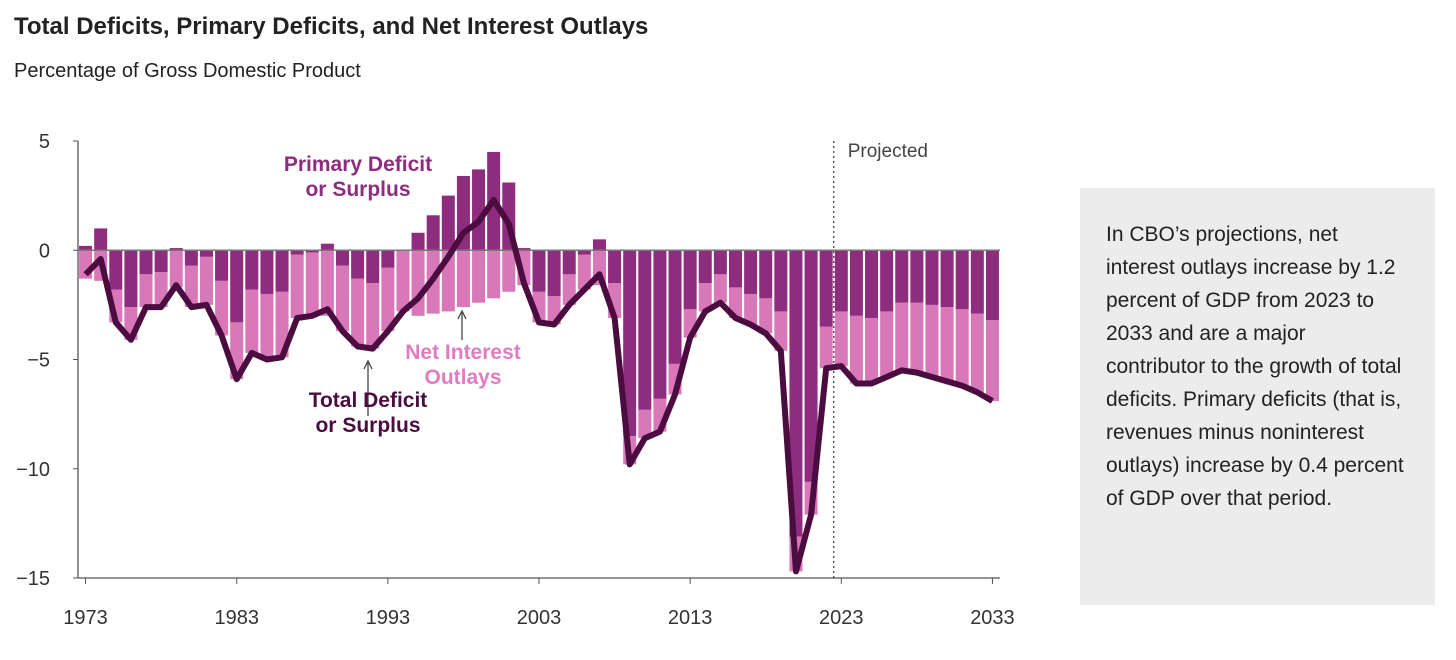 Image resolution: width=1456 pixels, height=660 pixels. I want to click on x-tick-label: 2003, so click(539, 618).